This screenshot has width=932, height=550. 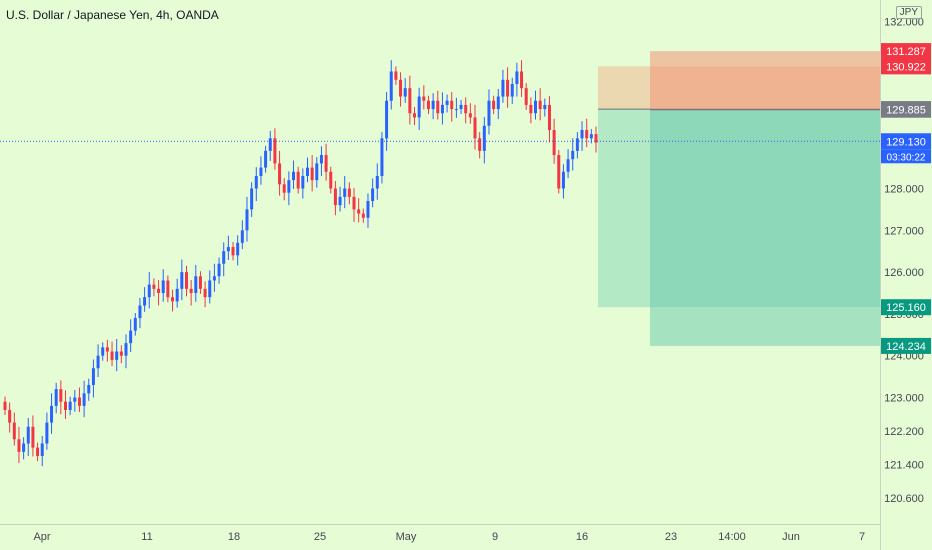 I want to click on price-badge-label: 124.234, so click(x=906, y=347).